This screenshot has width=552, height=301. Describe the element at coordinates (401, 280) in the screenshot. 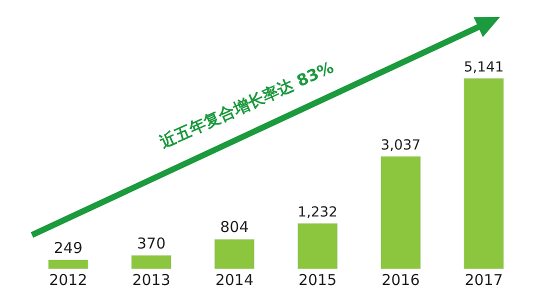

I see `x-tick-label: 2016` at that location.